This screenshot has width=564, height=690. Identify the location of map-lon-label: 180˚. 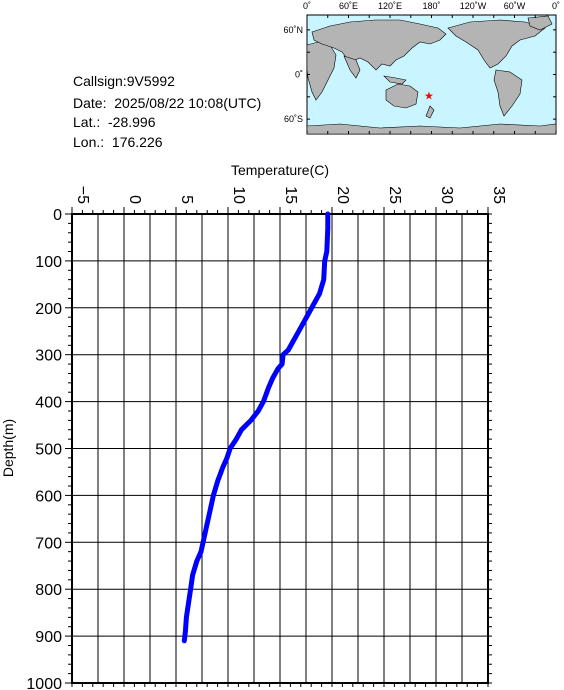
(431, 6).